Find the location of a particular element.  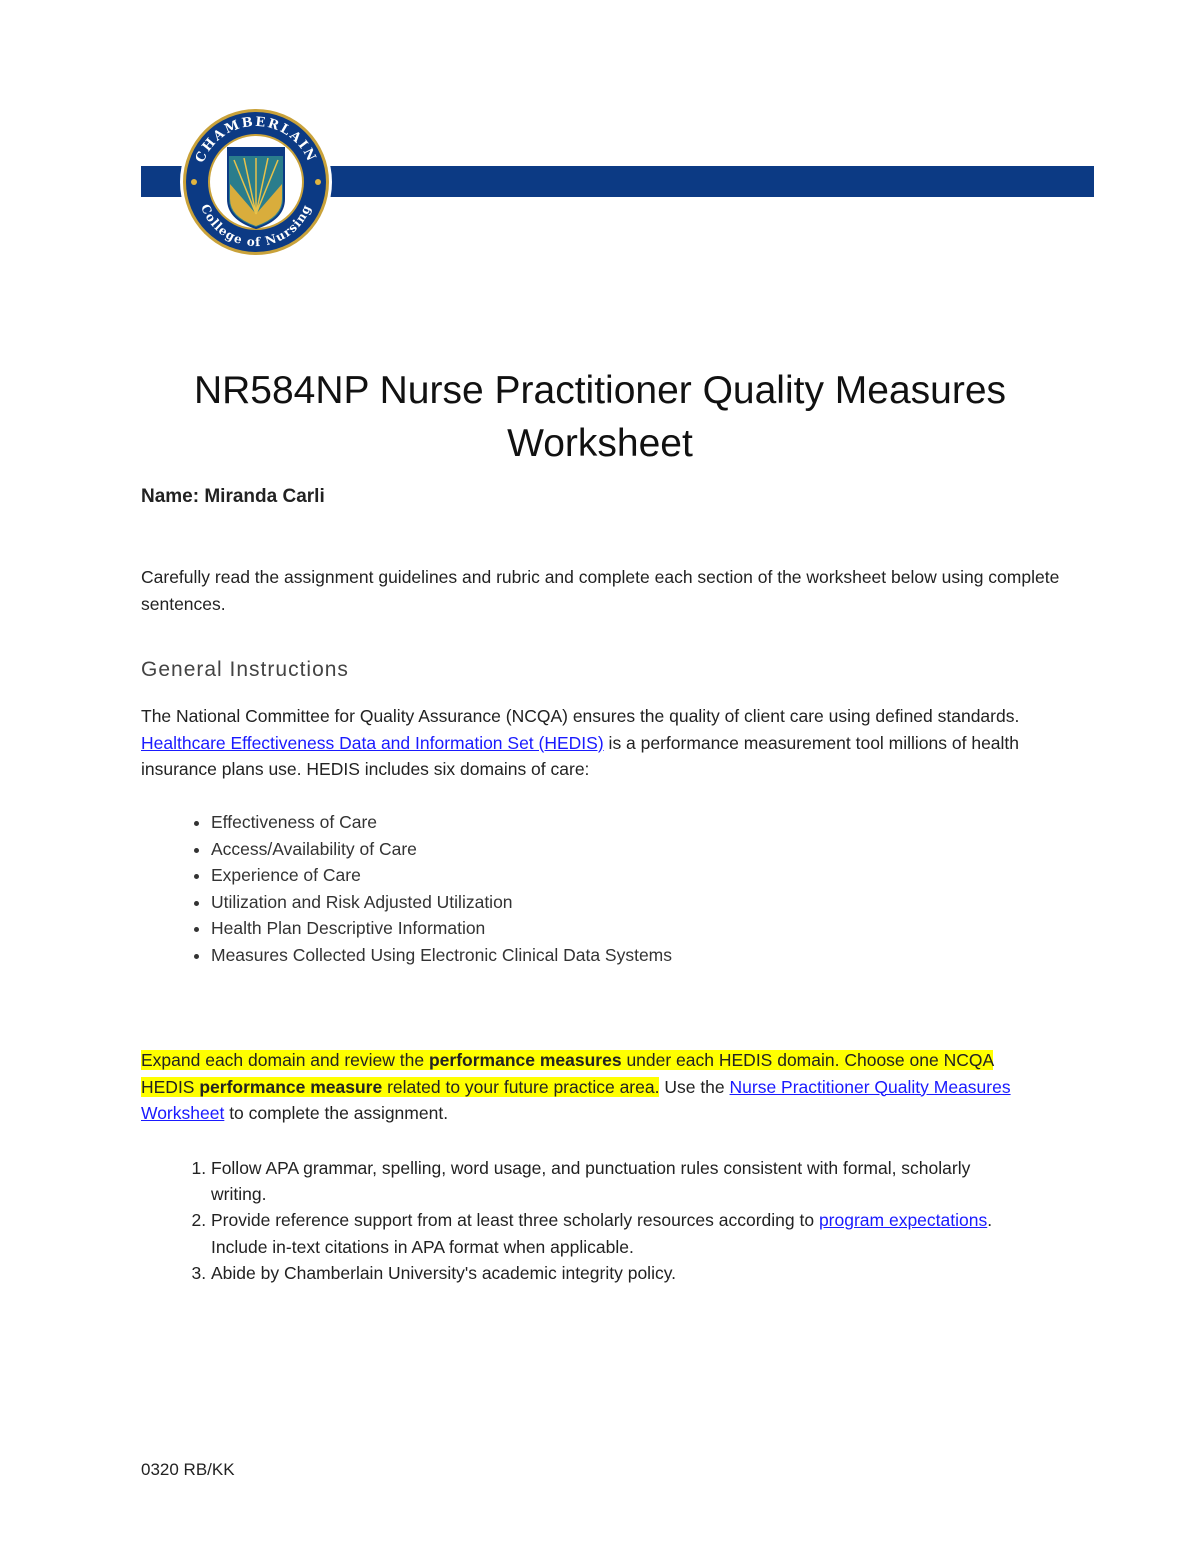

program-expectations-link: program expectations is located at coordinates (903, 1220).